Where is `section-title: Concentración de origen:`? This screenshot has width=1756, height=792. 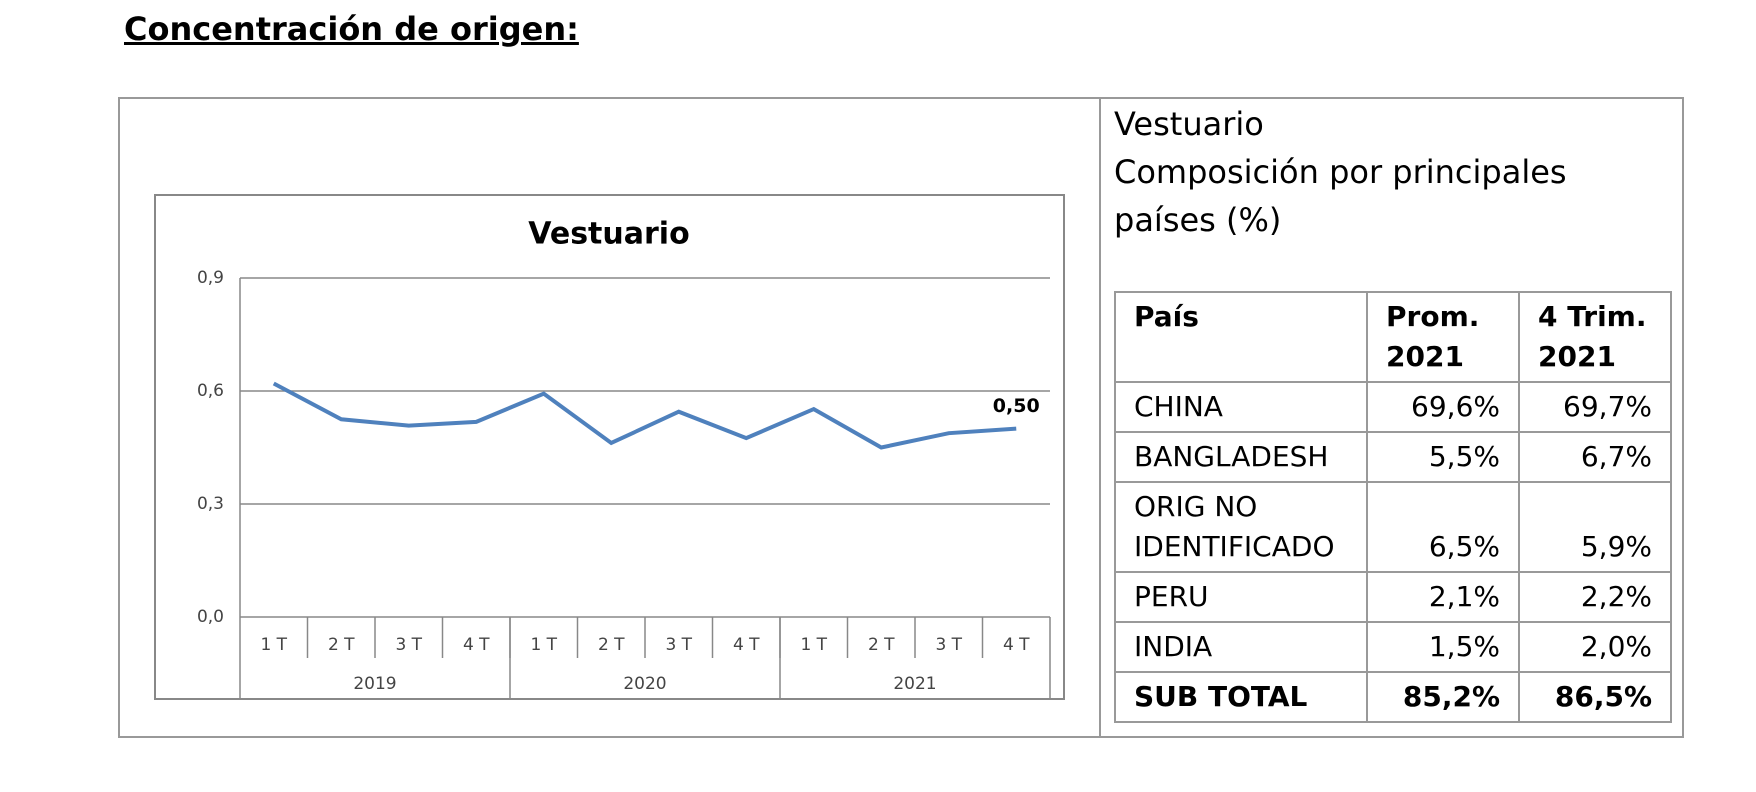 section-title: Concentración de origen: is located at coordinates (351, 29).